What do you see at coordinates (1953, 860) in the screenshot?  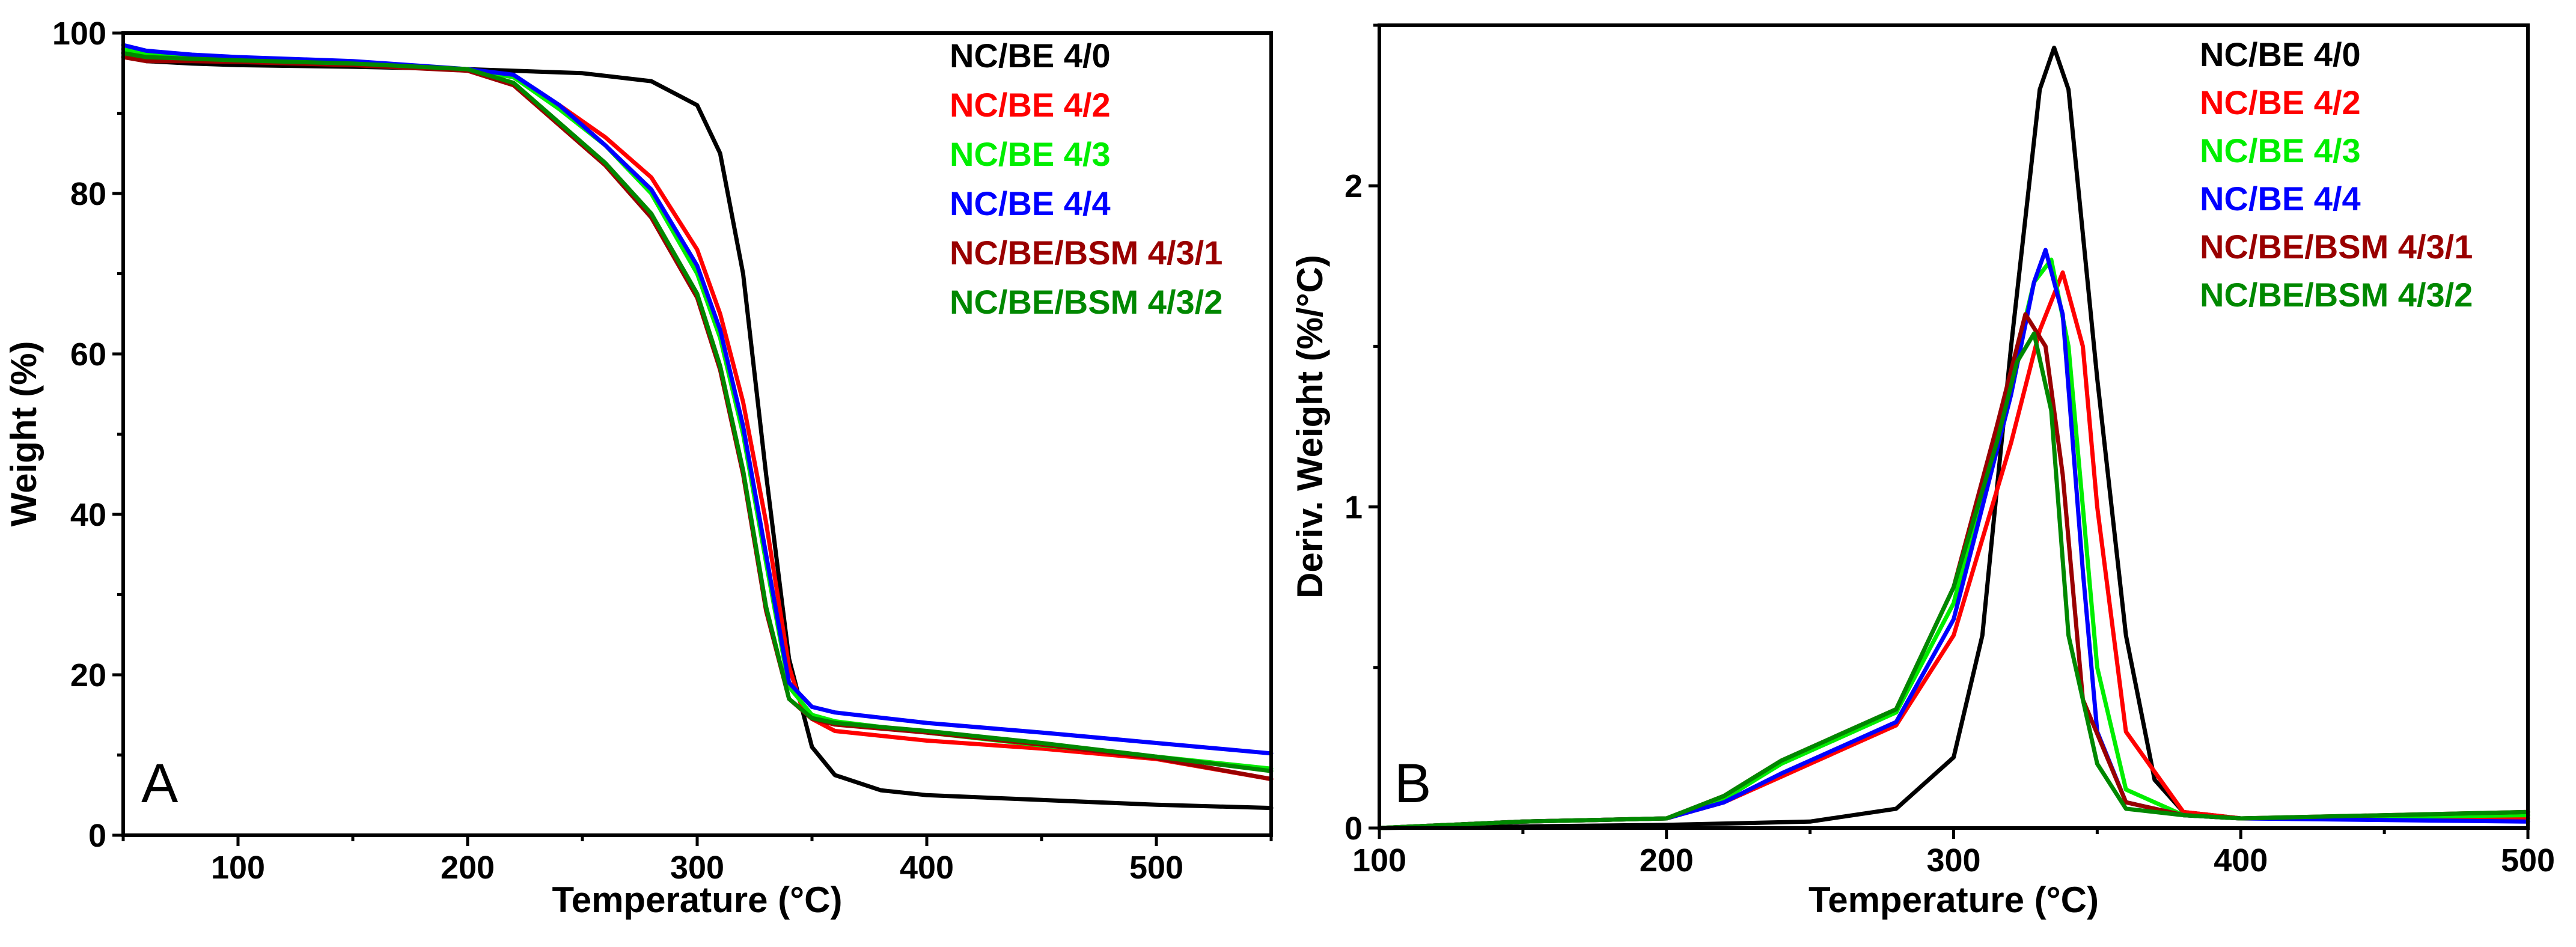 I see `panel-b-x-tick-label: 300` at bounding box center [1953, 860].